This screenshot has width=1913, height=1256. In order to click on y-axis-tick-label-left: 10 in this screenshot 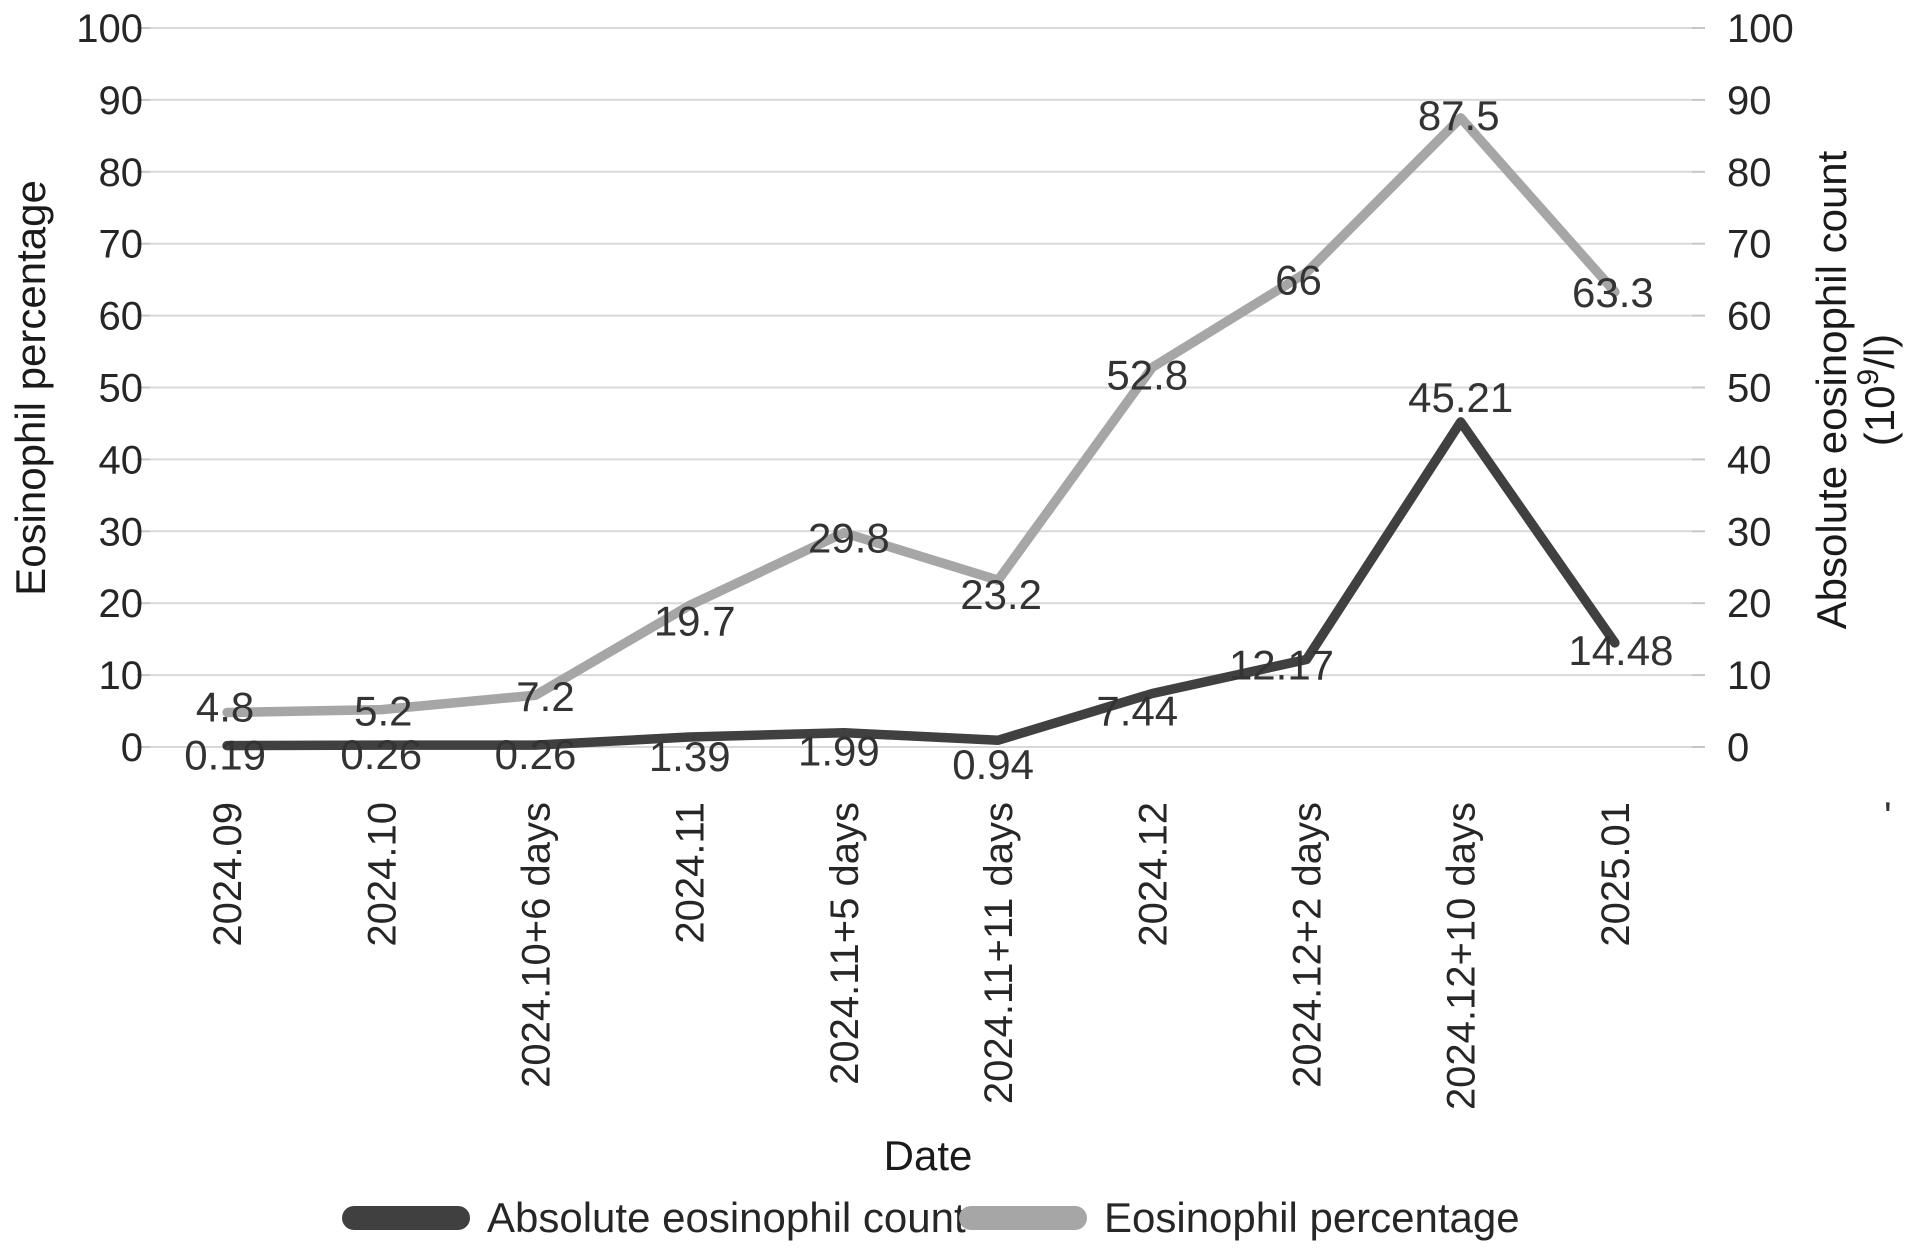, I will do `click(121, 676)`.